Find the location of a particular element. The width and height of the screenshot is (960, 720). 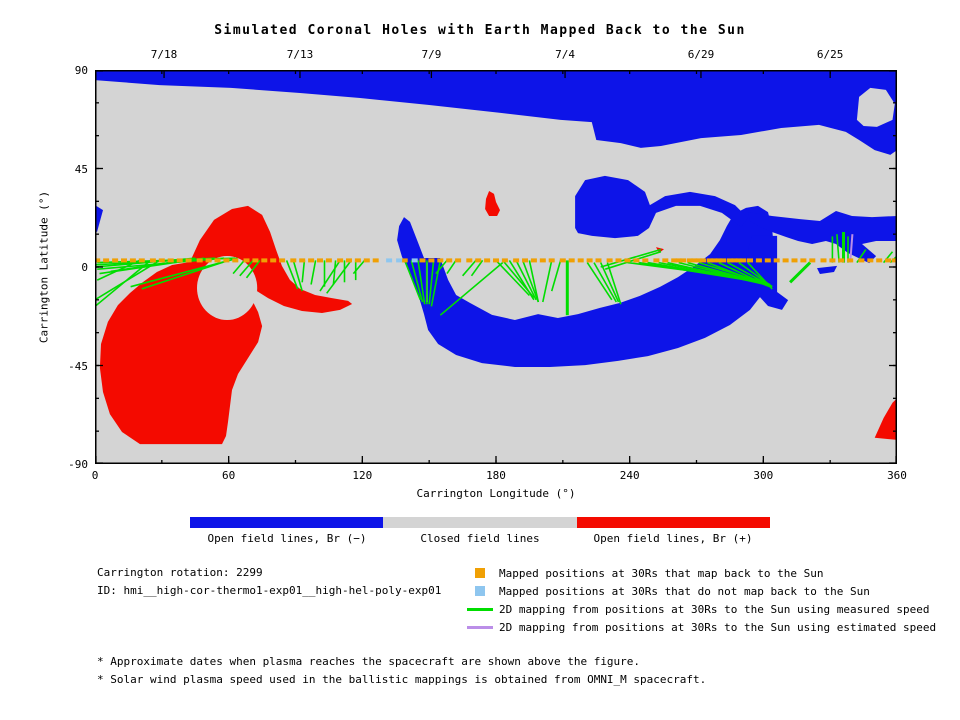

colorbar-open-pos-segment is located at coordinates (673, 522).